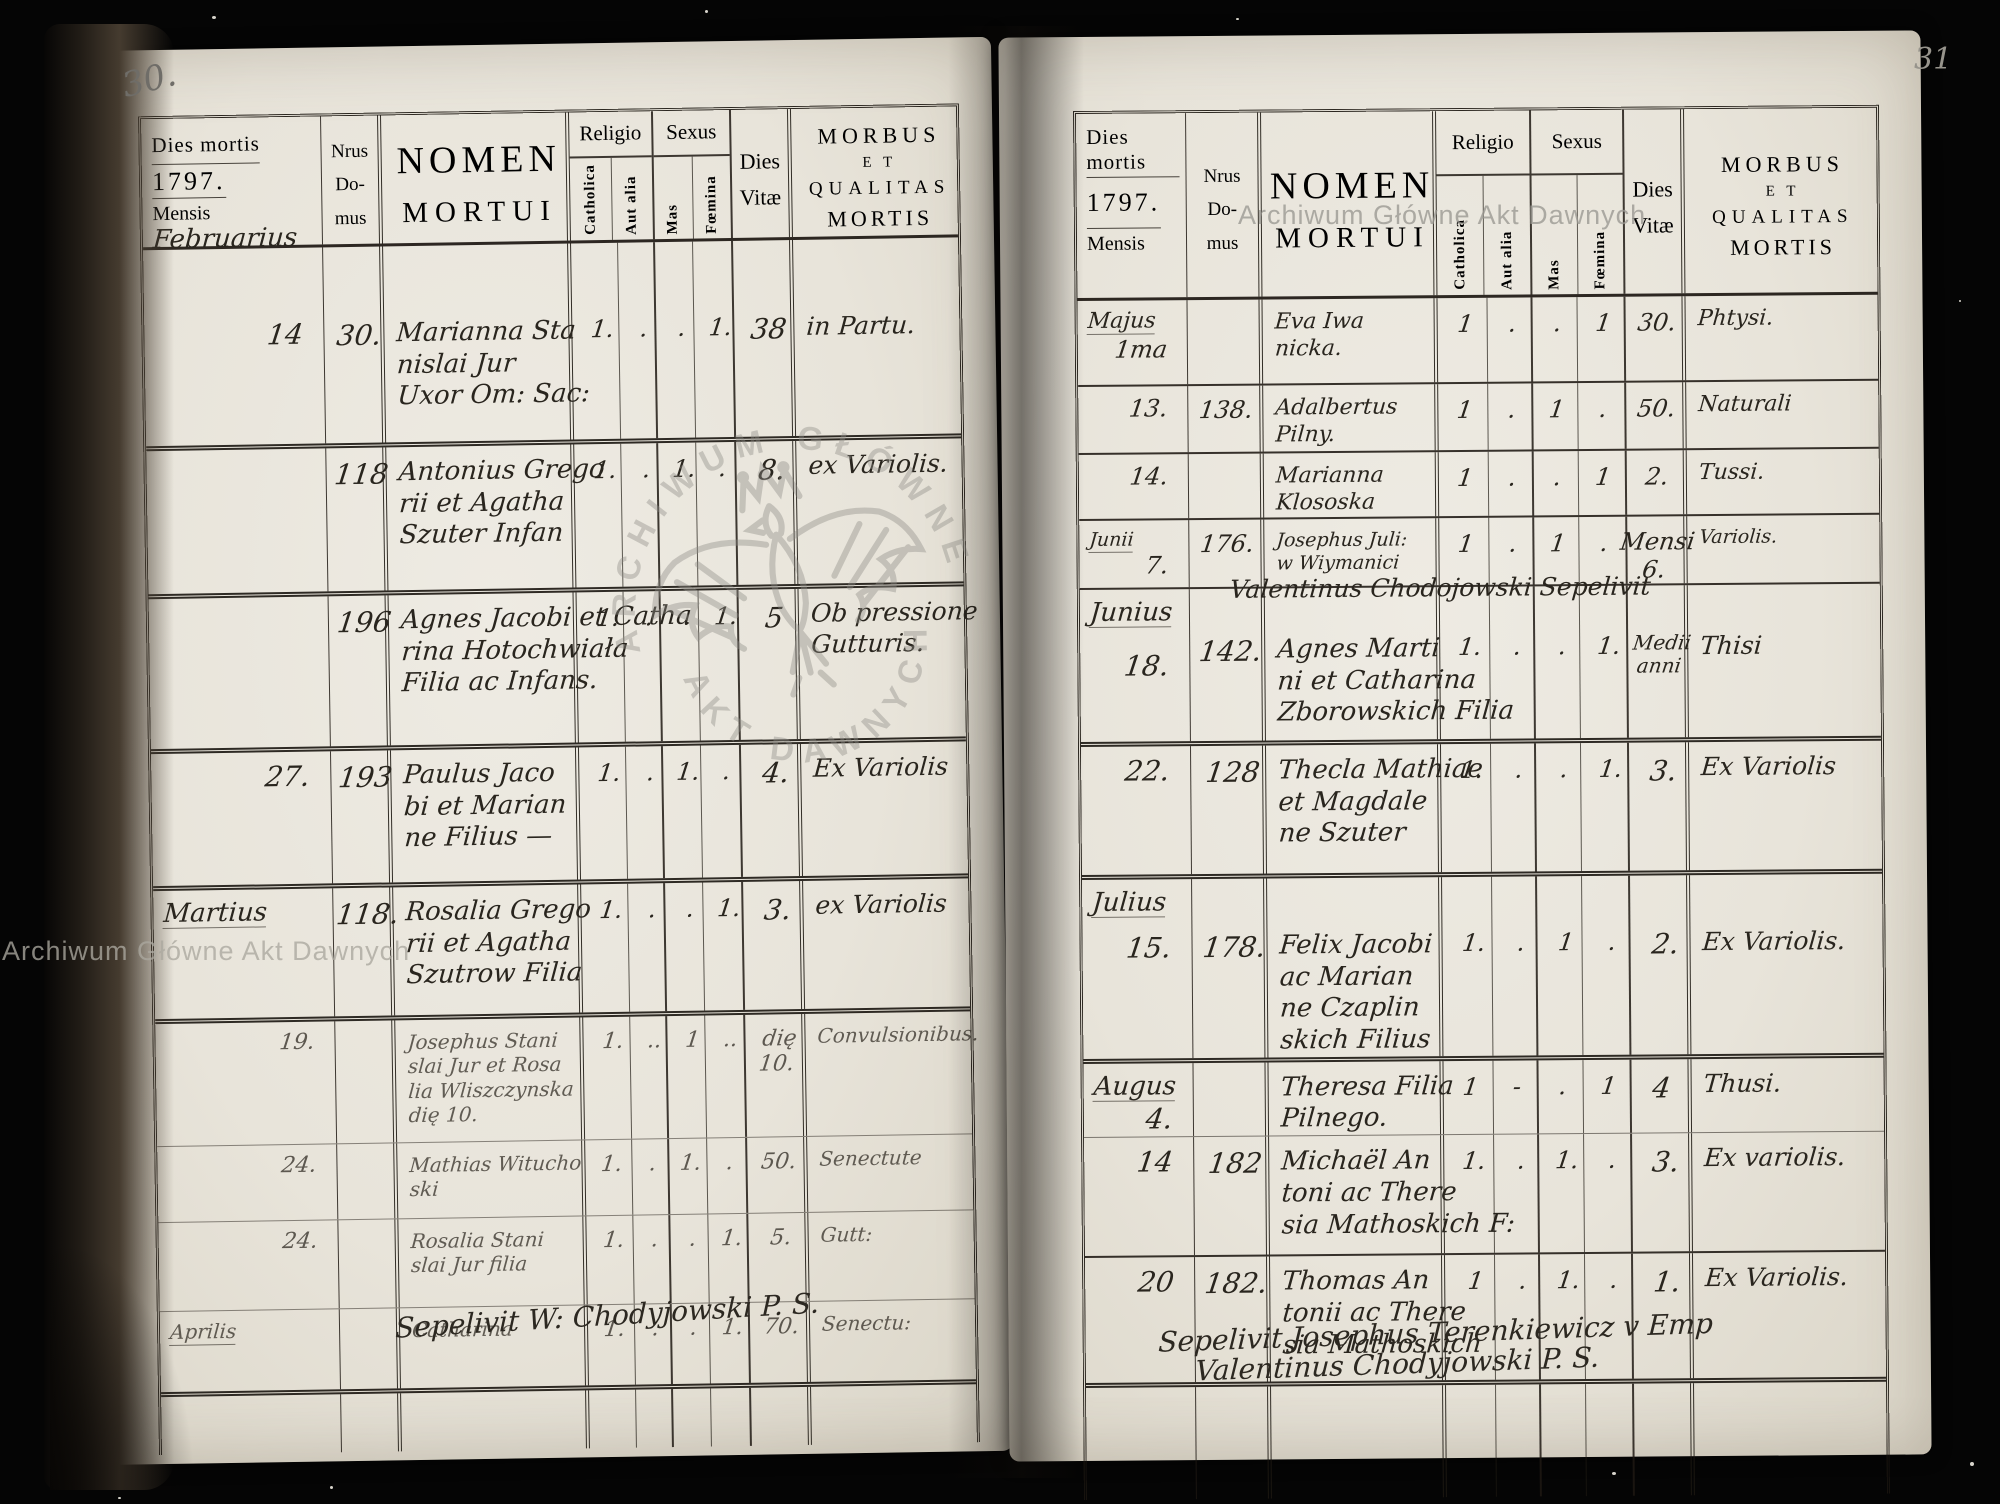 This screenshot has width=2000, height=1504. Describe the element at coordinates (1460, 235) in the screenshot. I see `header-catholica: Catholica` at that location.